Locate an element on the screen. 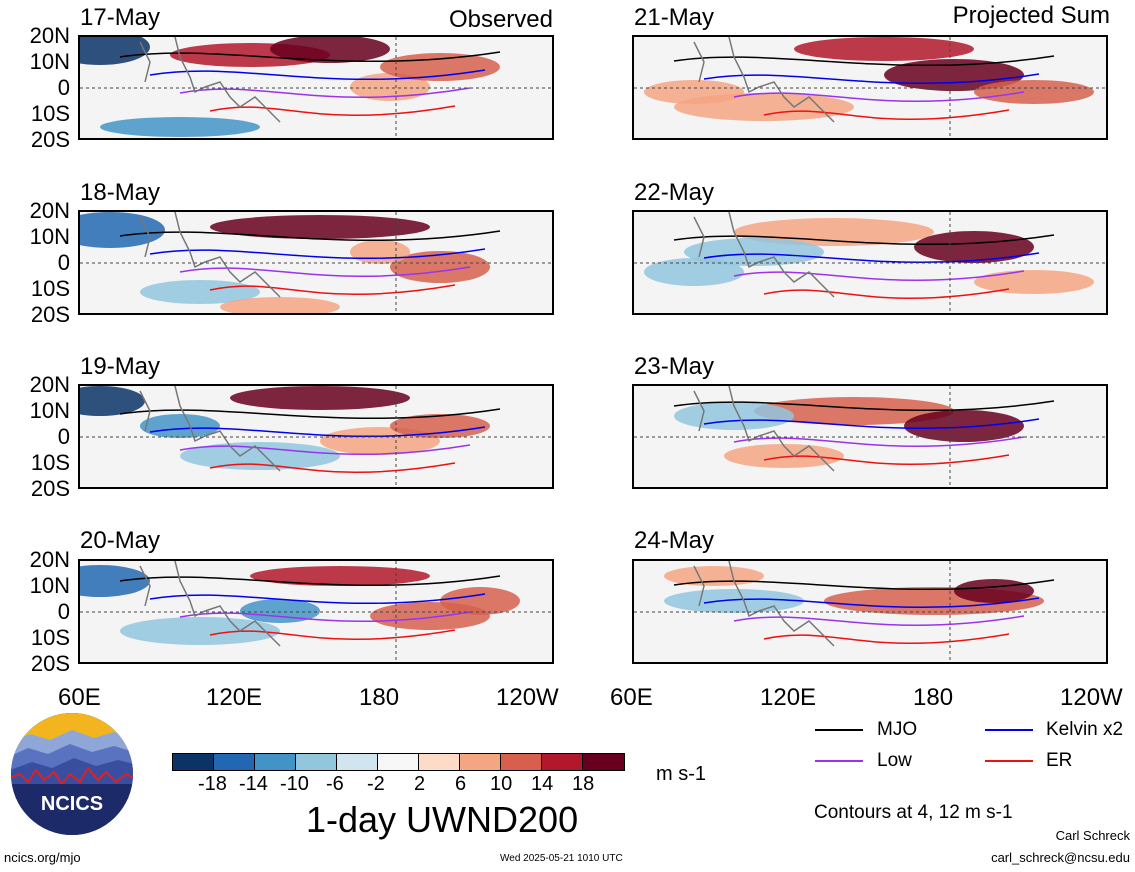 The height and width of the screenshot is (872, 1135). colorbar-tick-label: 10 is located at coordinates (501, 784).